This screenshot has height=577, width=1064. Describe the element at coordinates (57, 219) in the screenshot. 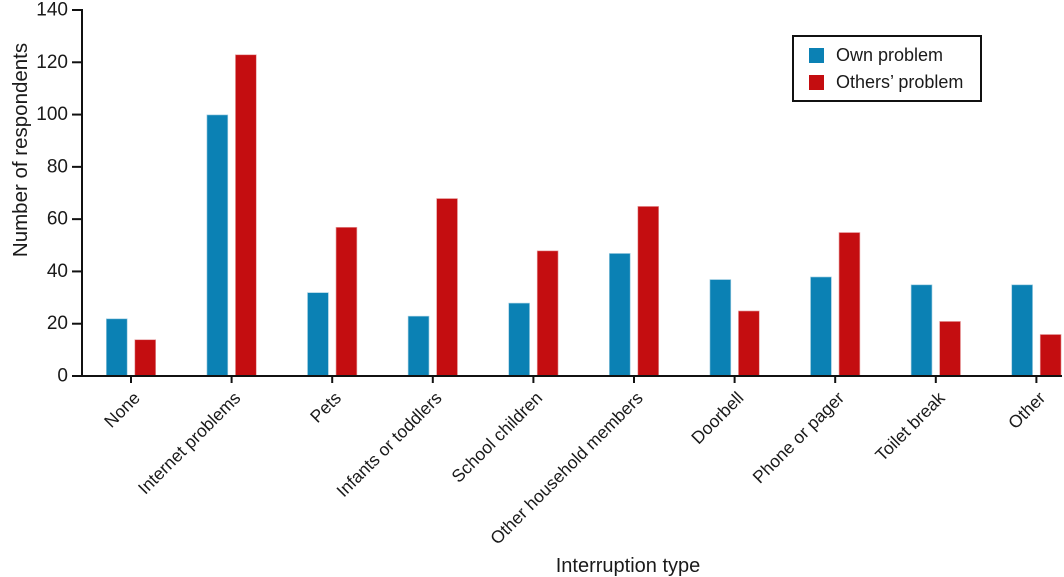

I see `y-tick-label: 60` at that location.